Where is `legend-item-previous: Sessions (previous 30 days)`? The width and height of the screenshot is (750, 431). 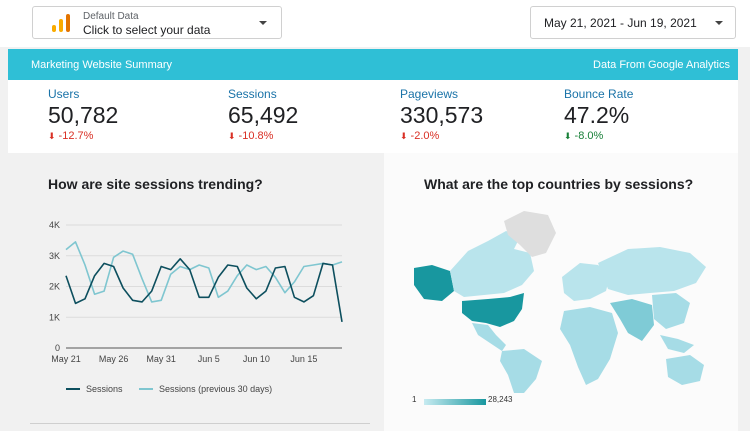
legend-item-previous: Sessions (previous 30 days) is located at coordinates (205, 389).